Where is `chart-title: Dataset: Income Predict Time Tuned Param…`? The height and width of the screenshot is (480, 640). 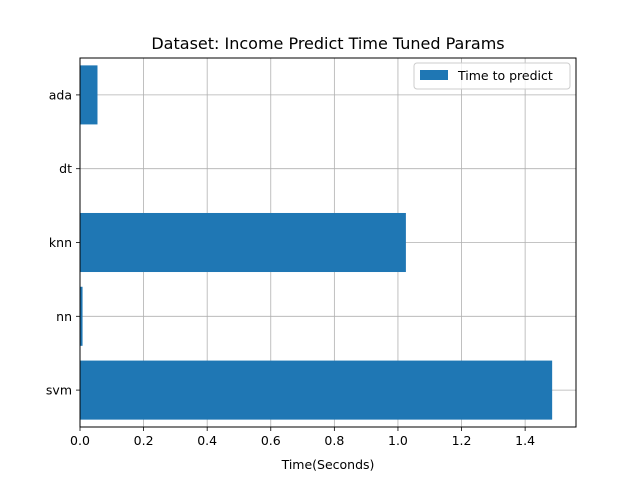 chart-title: Dataset: Income Predict Time Tuned Param… is located at coordinates (327, 43).